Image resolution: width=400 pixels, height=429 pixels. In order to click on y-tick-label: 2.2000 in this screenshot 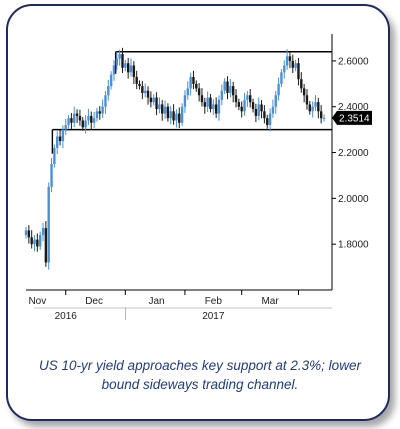, I will do `click(353, 153)`.